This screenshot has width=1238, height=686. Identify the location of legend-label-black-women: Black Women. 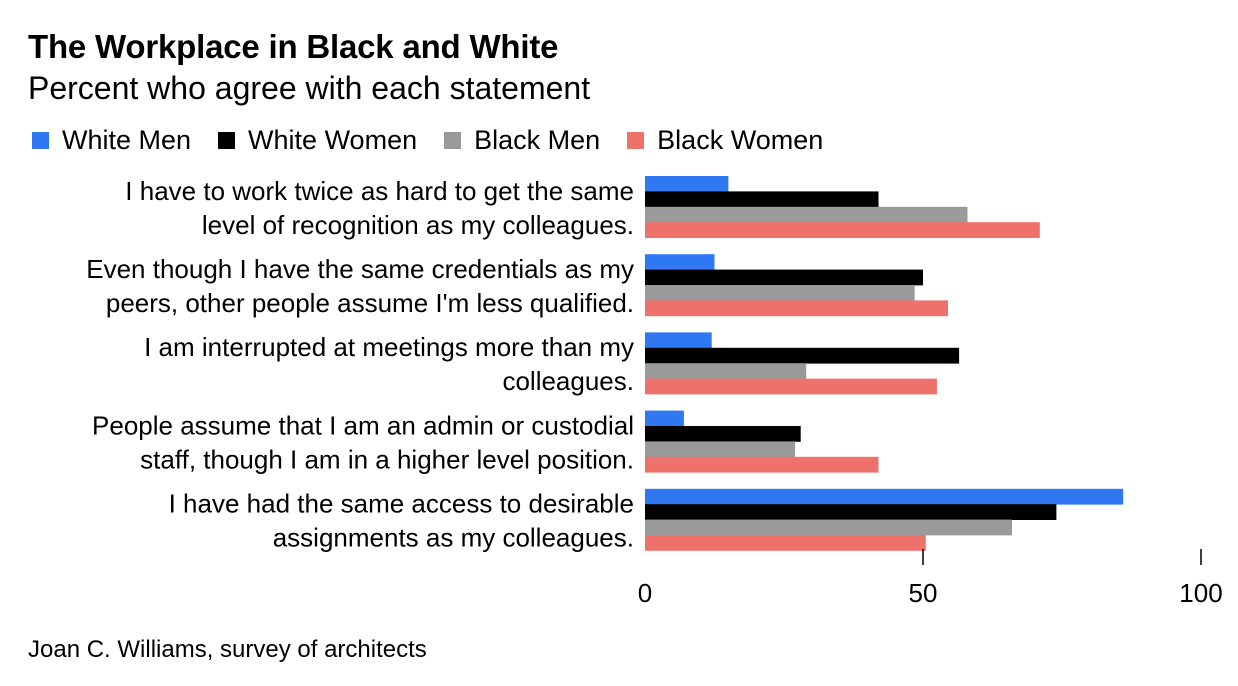
(740, 139).